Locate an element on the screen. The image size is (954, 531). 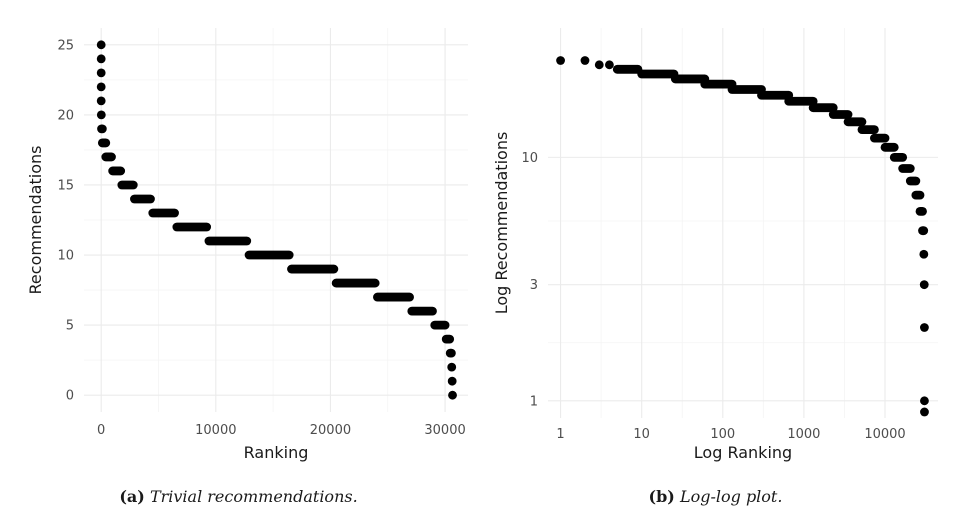
y-axis-title: Log Recommendations is located at coordinates (501, 223).